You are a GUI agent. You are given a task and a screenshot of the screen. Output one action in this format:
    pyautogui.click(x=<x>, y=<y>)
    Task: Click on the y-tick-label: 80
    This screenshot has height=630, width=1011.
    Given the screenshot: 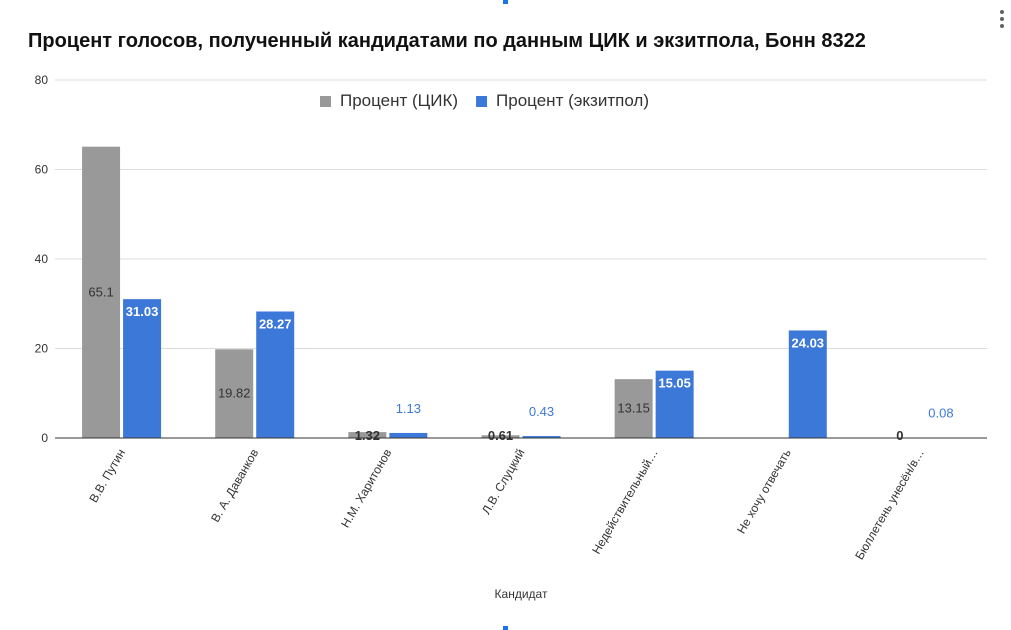 What is the action you would take?
    pyautogui.click(x=42, y=80)
    